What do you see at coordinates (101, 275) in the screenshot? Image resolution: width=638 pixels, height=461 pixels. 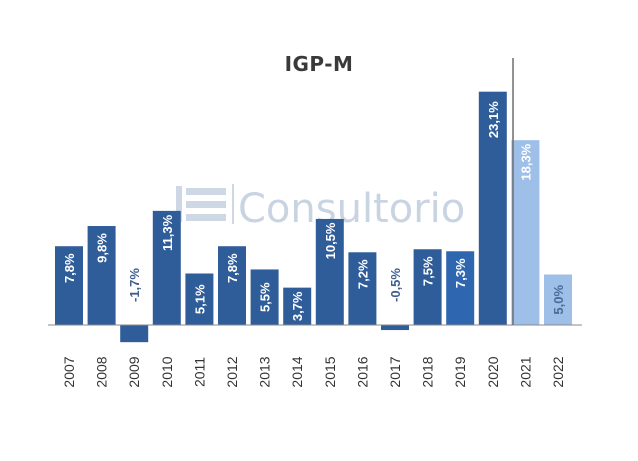 I see `bar-2008` at bounding box center [101, 275].